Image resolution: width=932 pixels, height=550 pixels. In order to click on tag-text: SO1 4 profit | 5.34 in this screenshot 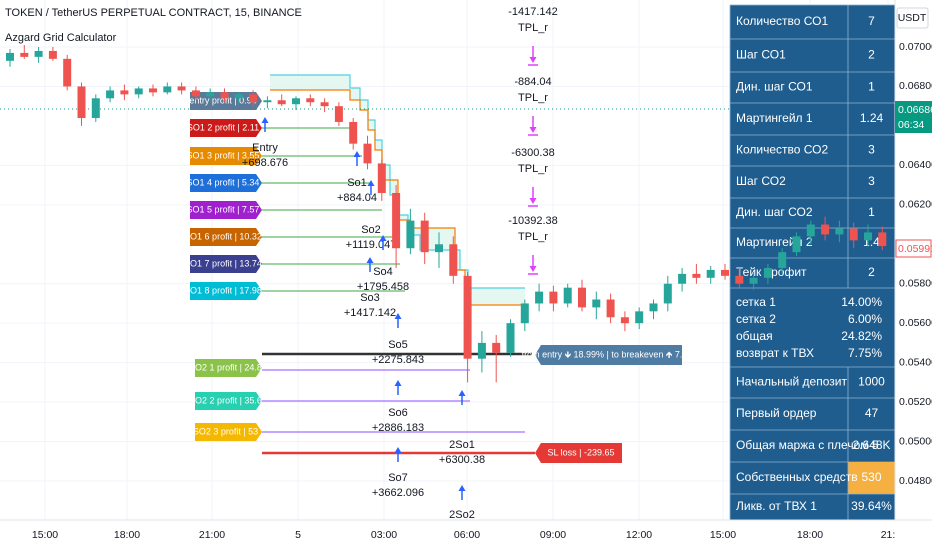, I will do `click(223, 182)`.